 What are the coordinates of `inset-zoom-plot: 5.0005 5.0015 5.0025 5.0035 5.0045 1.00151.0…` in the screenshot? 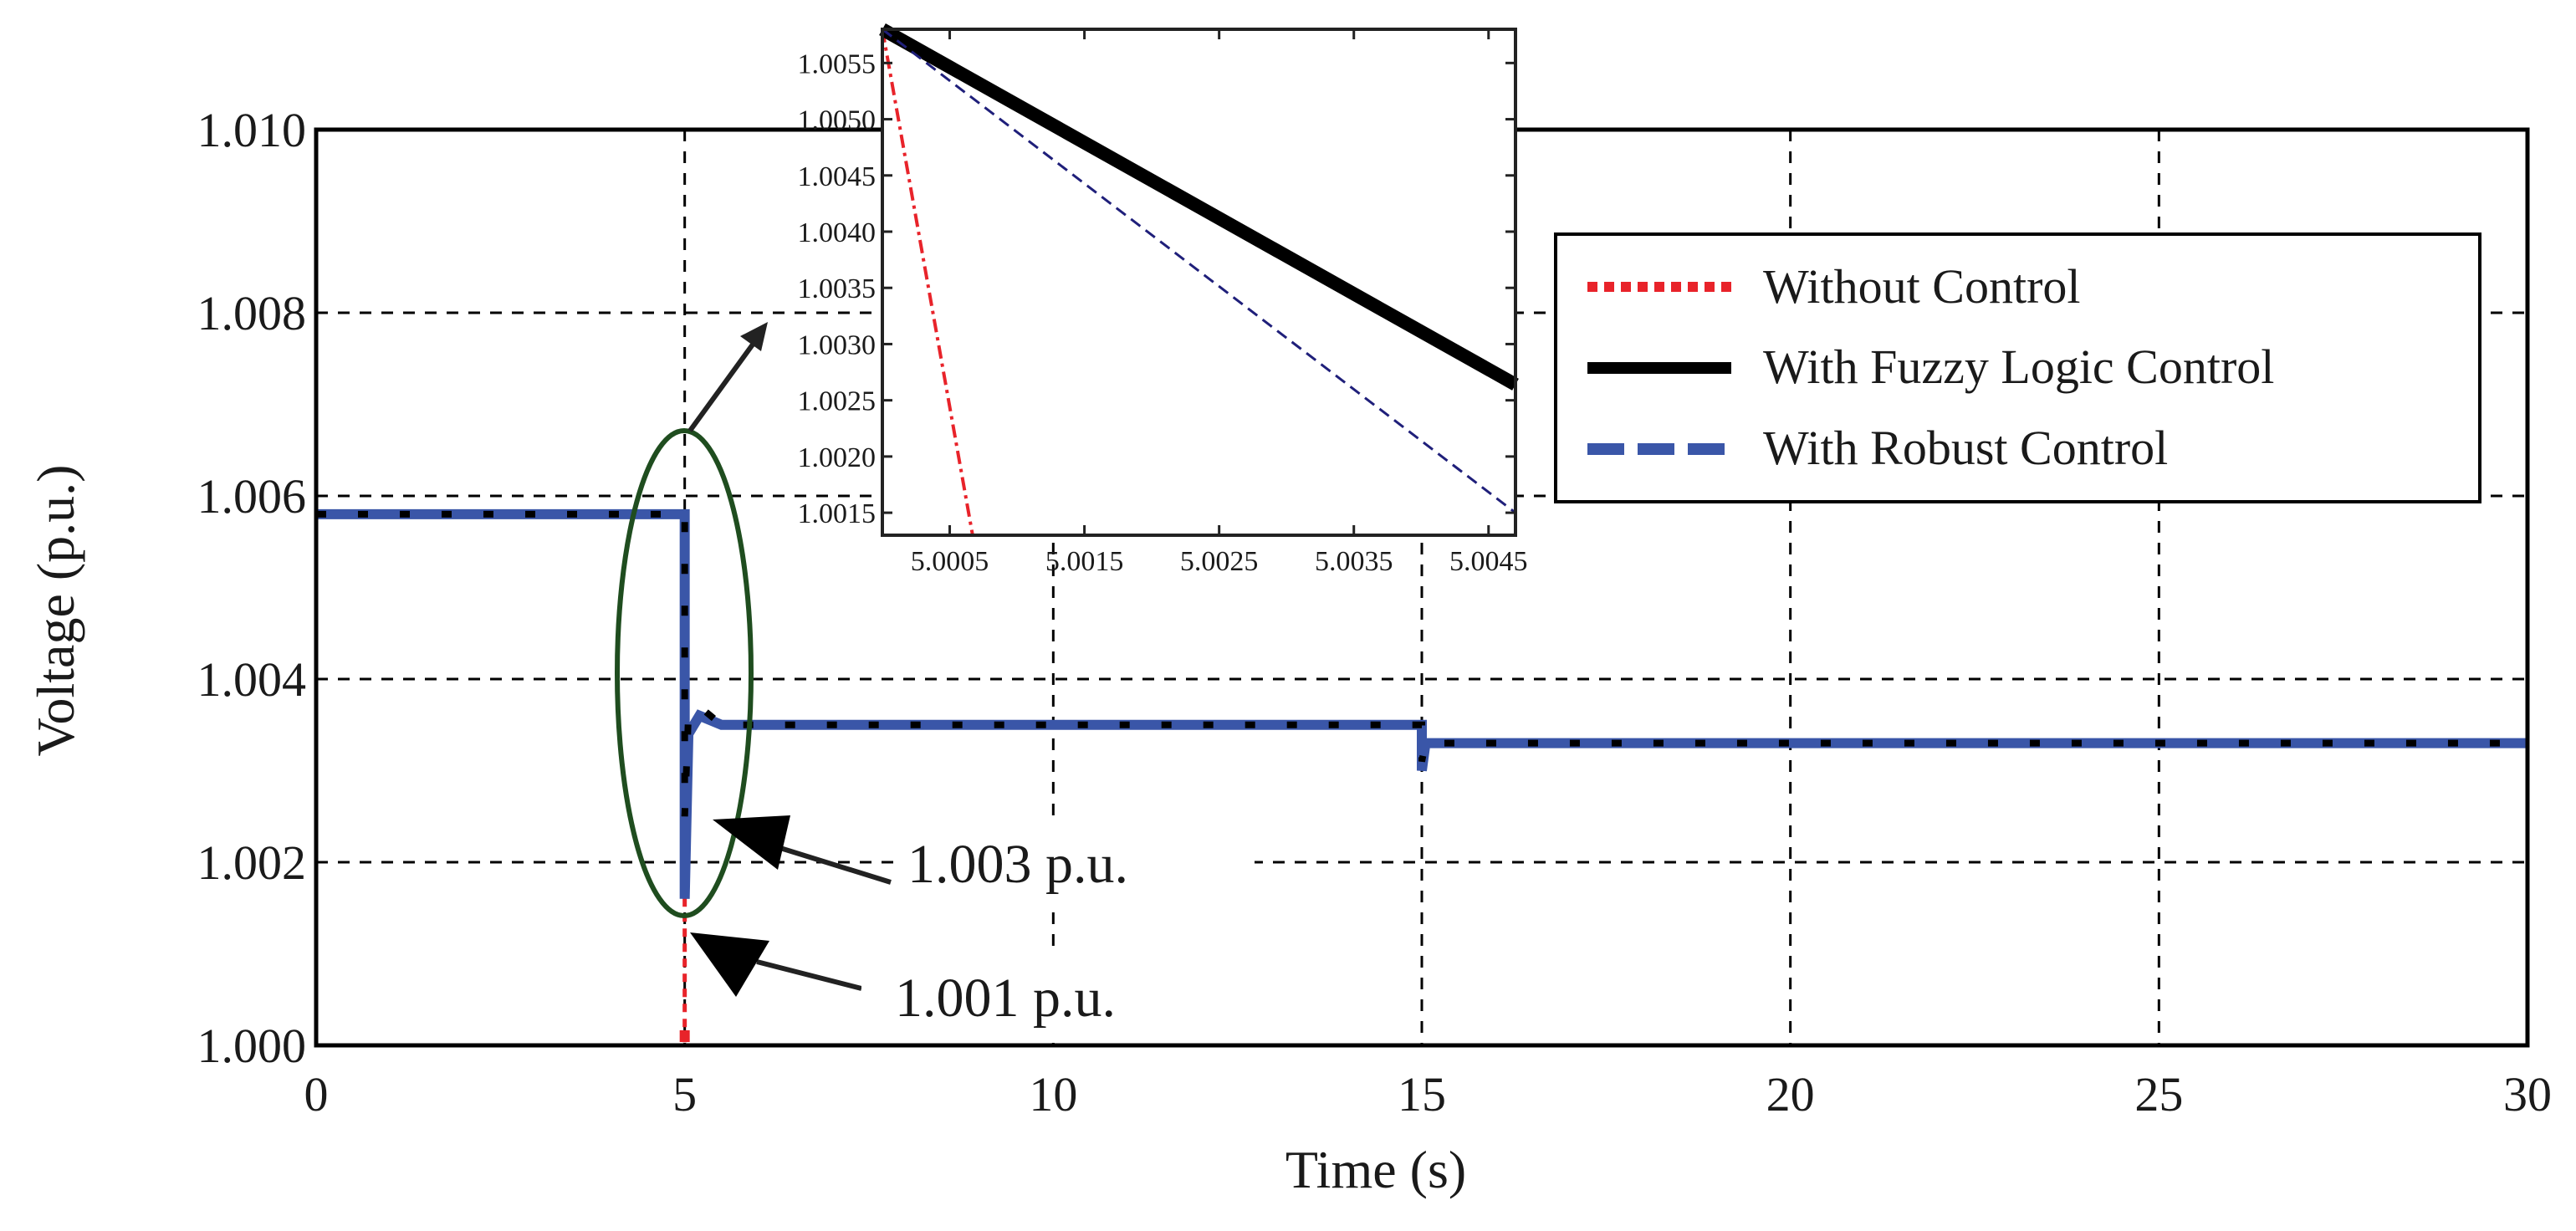 It's located at (1163, 300).